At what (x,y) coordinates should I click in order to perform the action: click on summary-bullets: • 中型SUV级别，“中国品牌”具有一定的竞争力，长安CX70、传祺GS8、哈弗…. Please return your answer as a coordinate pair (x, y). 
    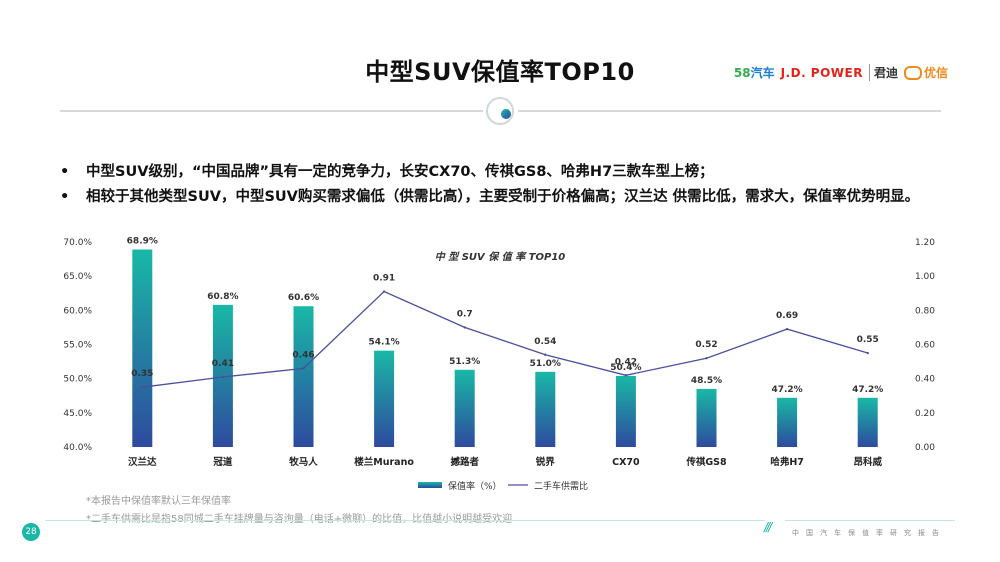
    Looking at the image, I should click on (489, 185).